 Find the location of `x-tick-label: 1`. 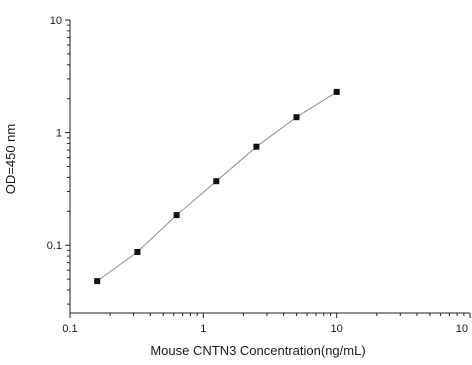

x-tick-label: 1 is located at coordinates (203, 329).